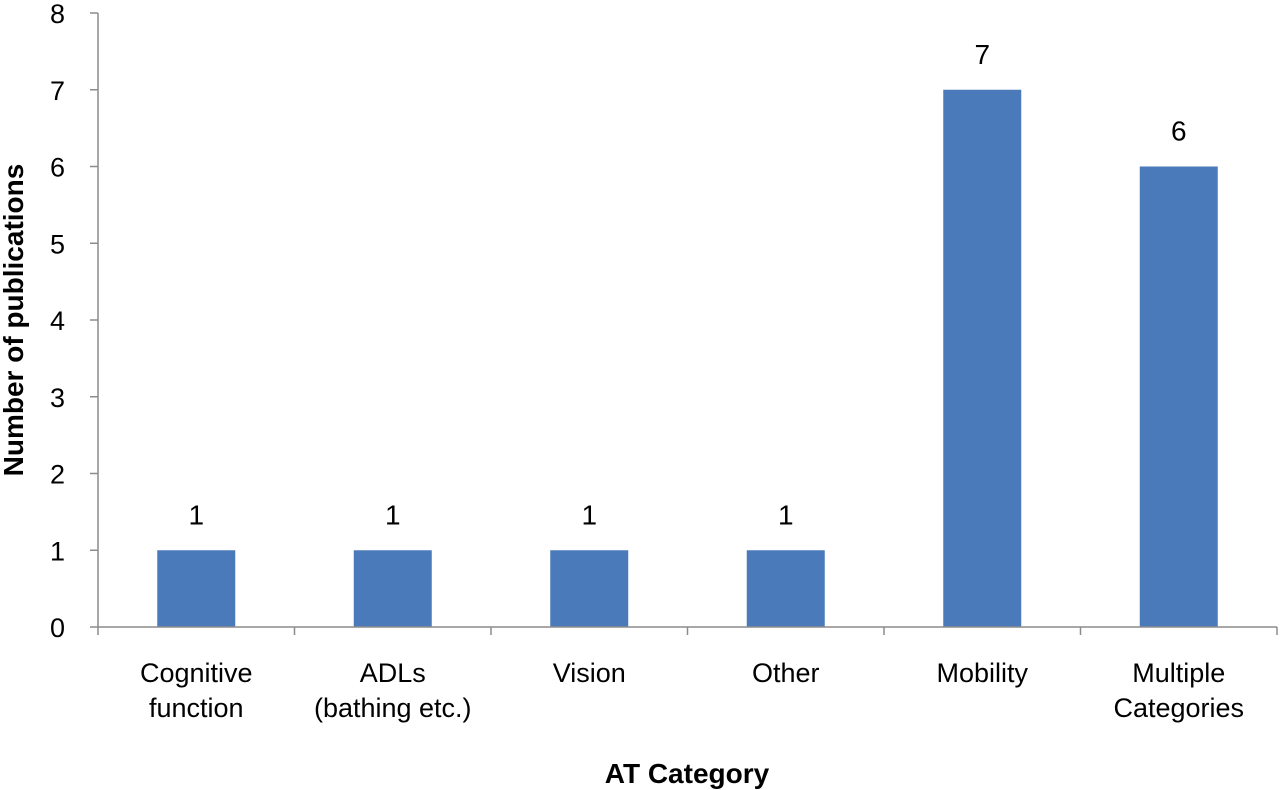 The image size is (1280, 790). What do you see at coordinates (57, 168) in the screenshot?
I see `y-tick-label: 6` at bounding box center [57, 168].